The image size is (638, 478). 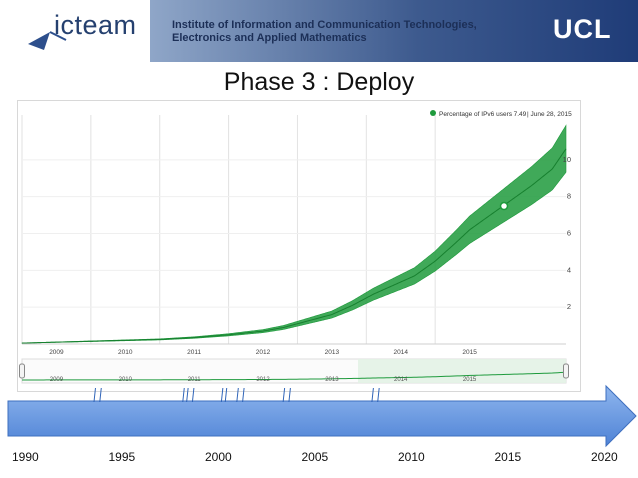 I want to click on navigator-handle-right, so click(x=566, y=371).